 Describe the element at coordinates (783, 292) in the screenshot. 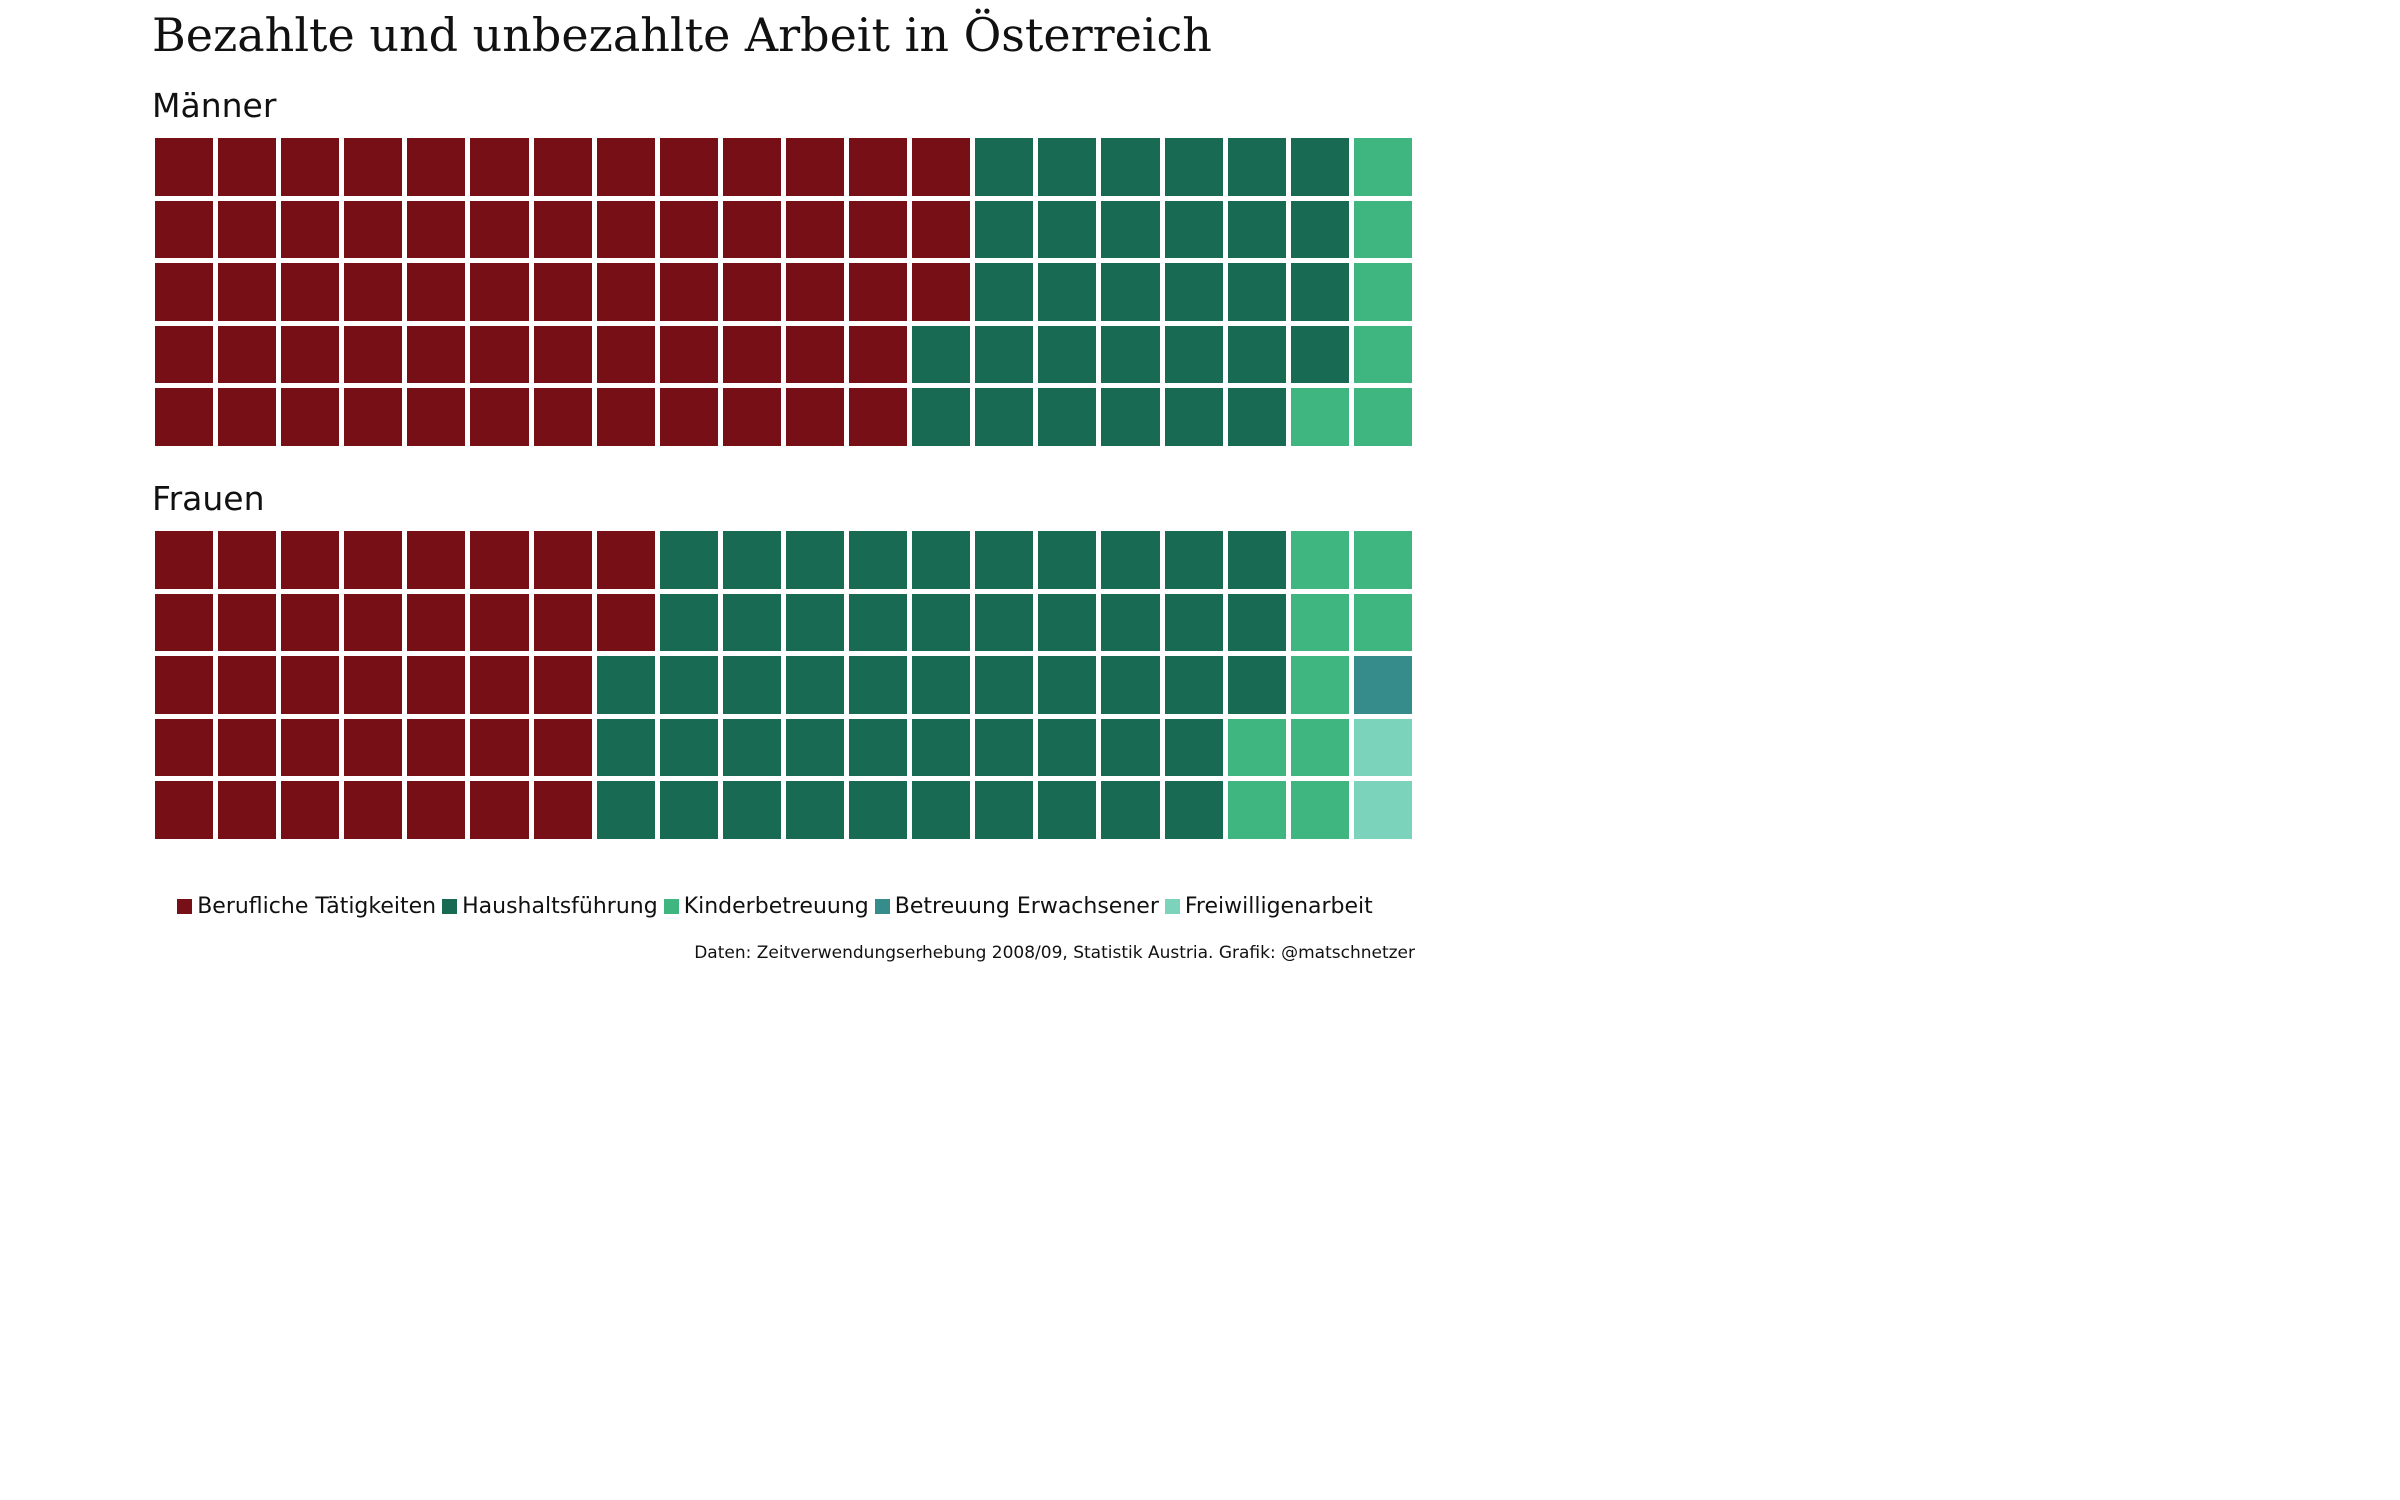

I see `waffle-grid-maenner` at that location.